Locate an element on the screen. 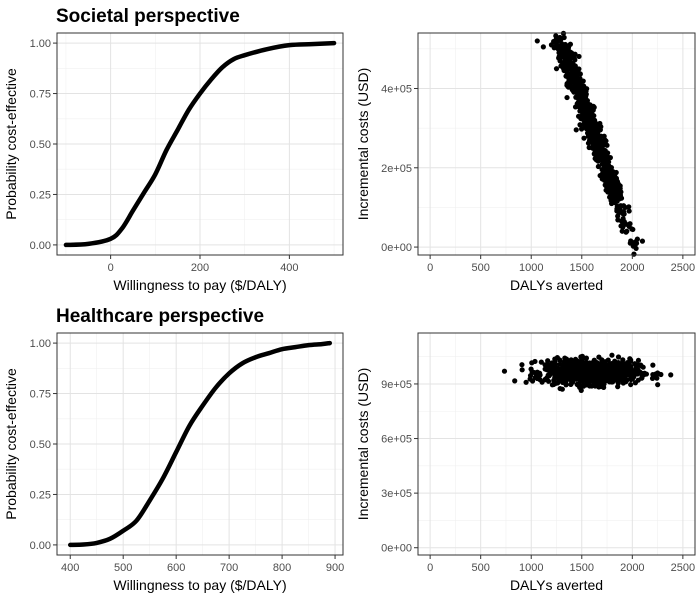  y-tick-label: 9e+05 is located at coordinates (396, 385).